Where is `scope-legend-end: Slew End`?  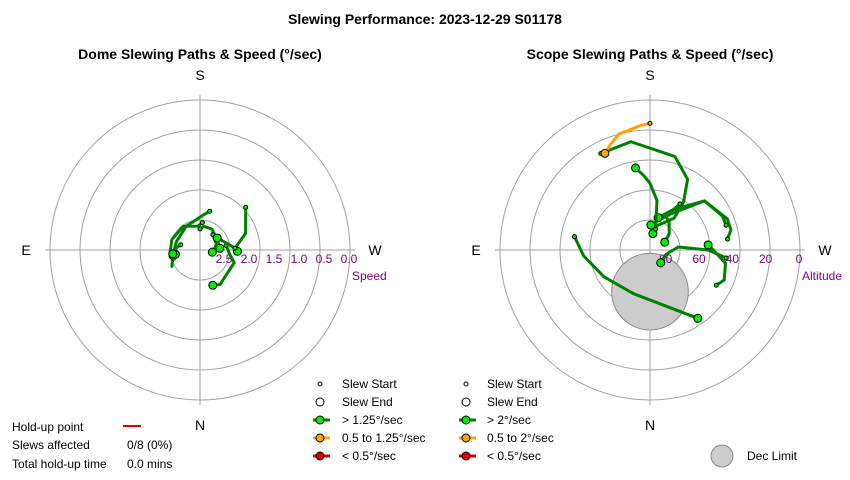
scope-legend-end: Slew End is located at coordinates (512, 402).